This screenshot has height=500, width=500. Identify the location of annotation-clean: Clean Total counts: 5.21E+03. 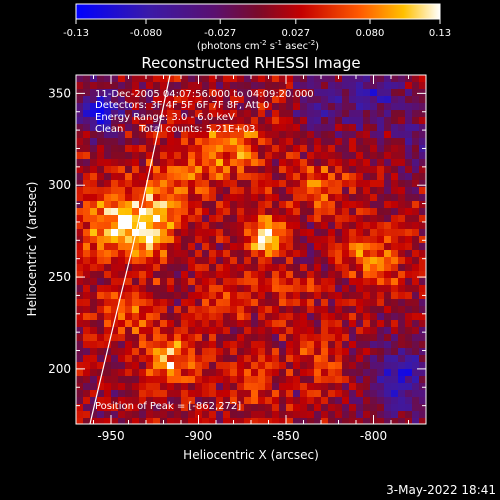
(175, 129).